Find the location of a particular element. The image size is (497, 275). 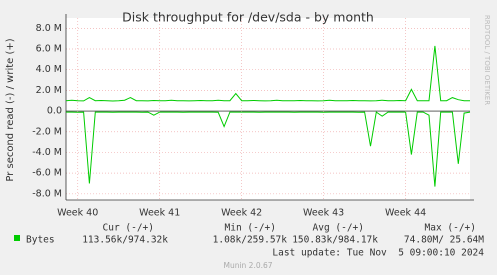

y-tick-label: 4.0 M is located at coordinates (49, 69).